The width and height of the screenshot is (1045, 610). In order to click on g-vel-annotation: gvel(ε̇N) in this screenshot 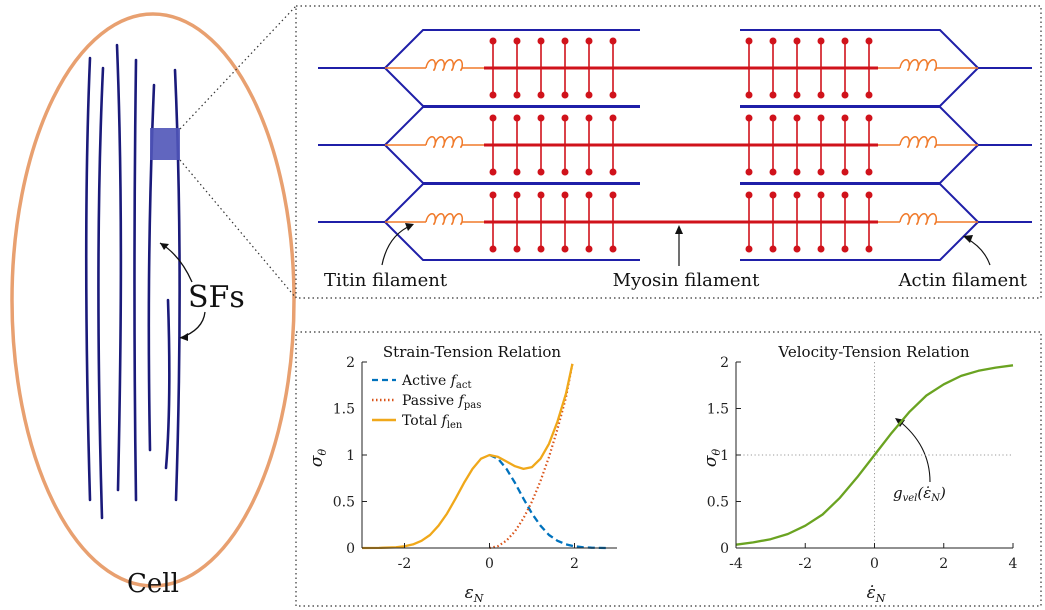, I will do `click(919, 494)`.